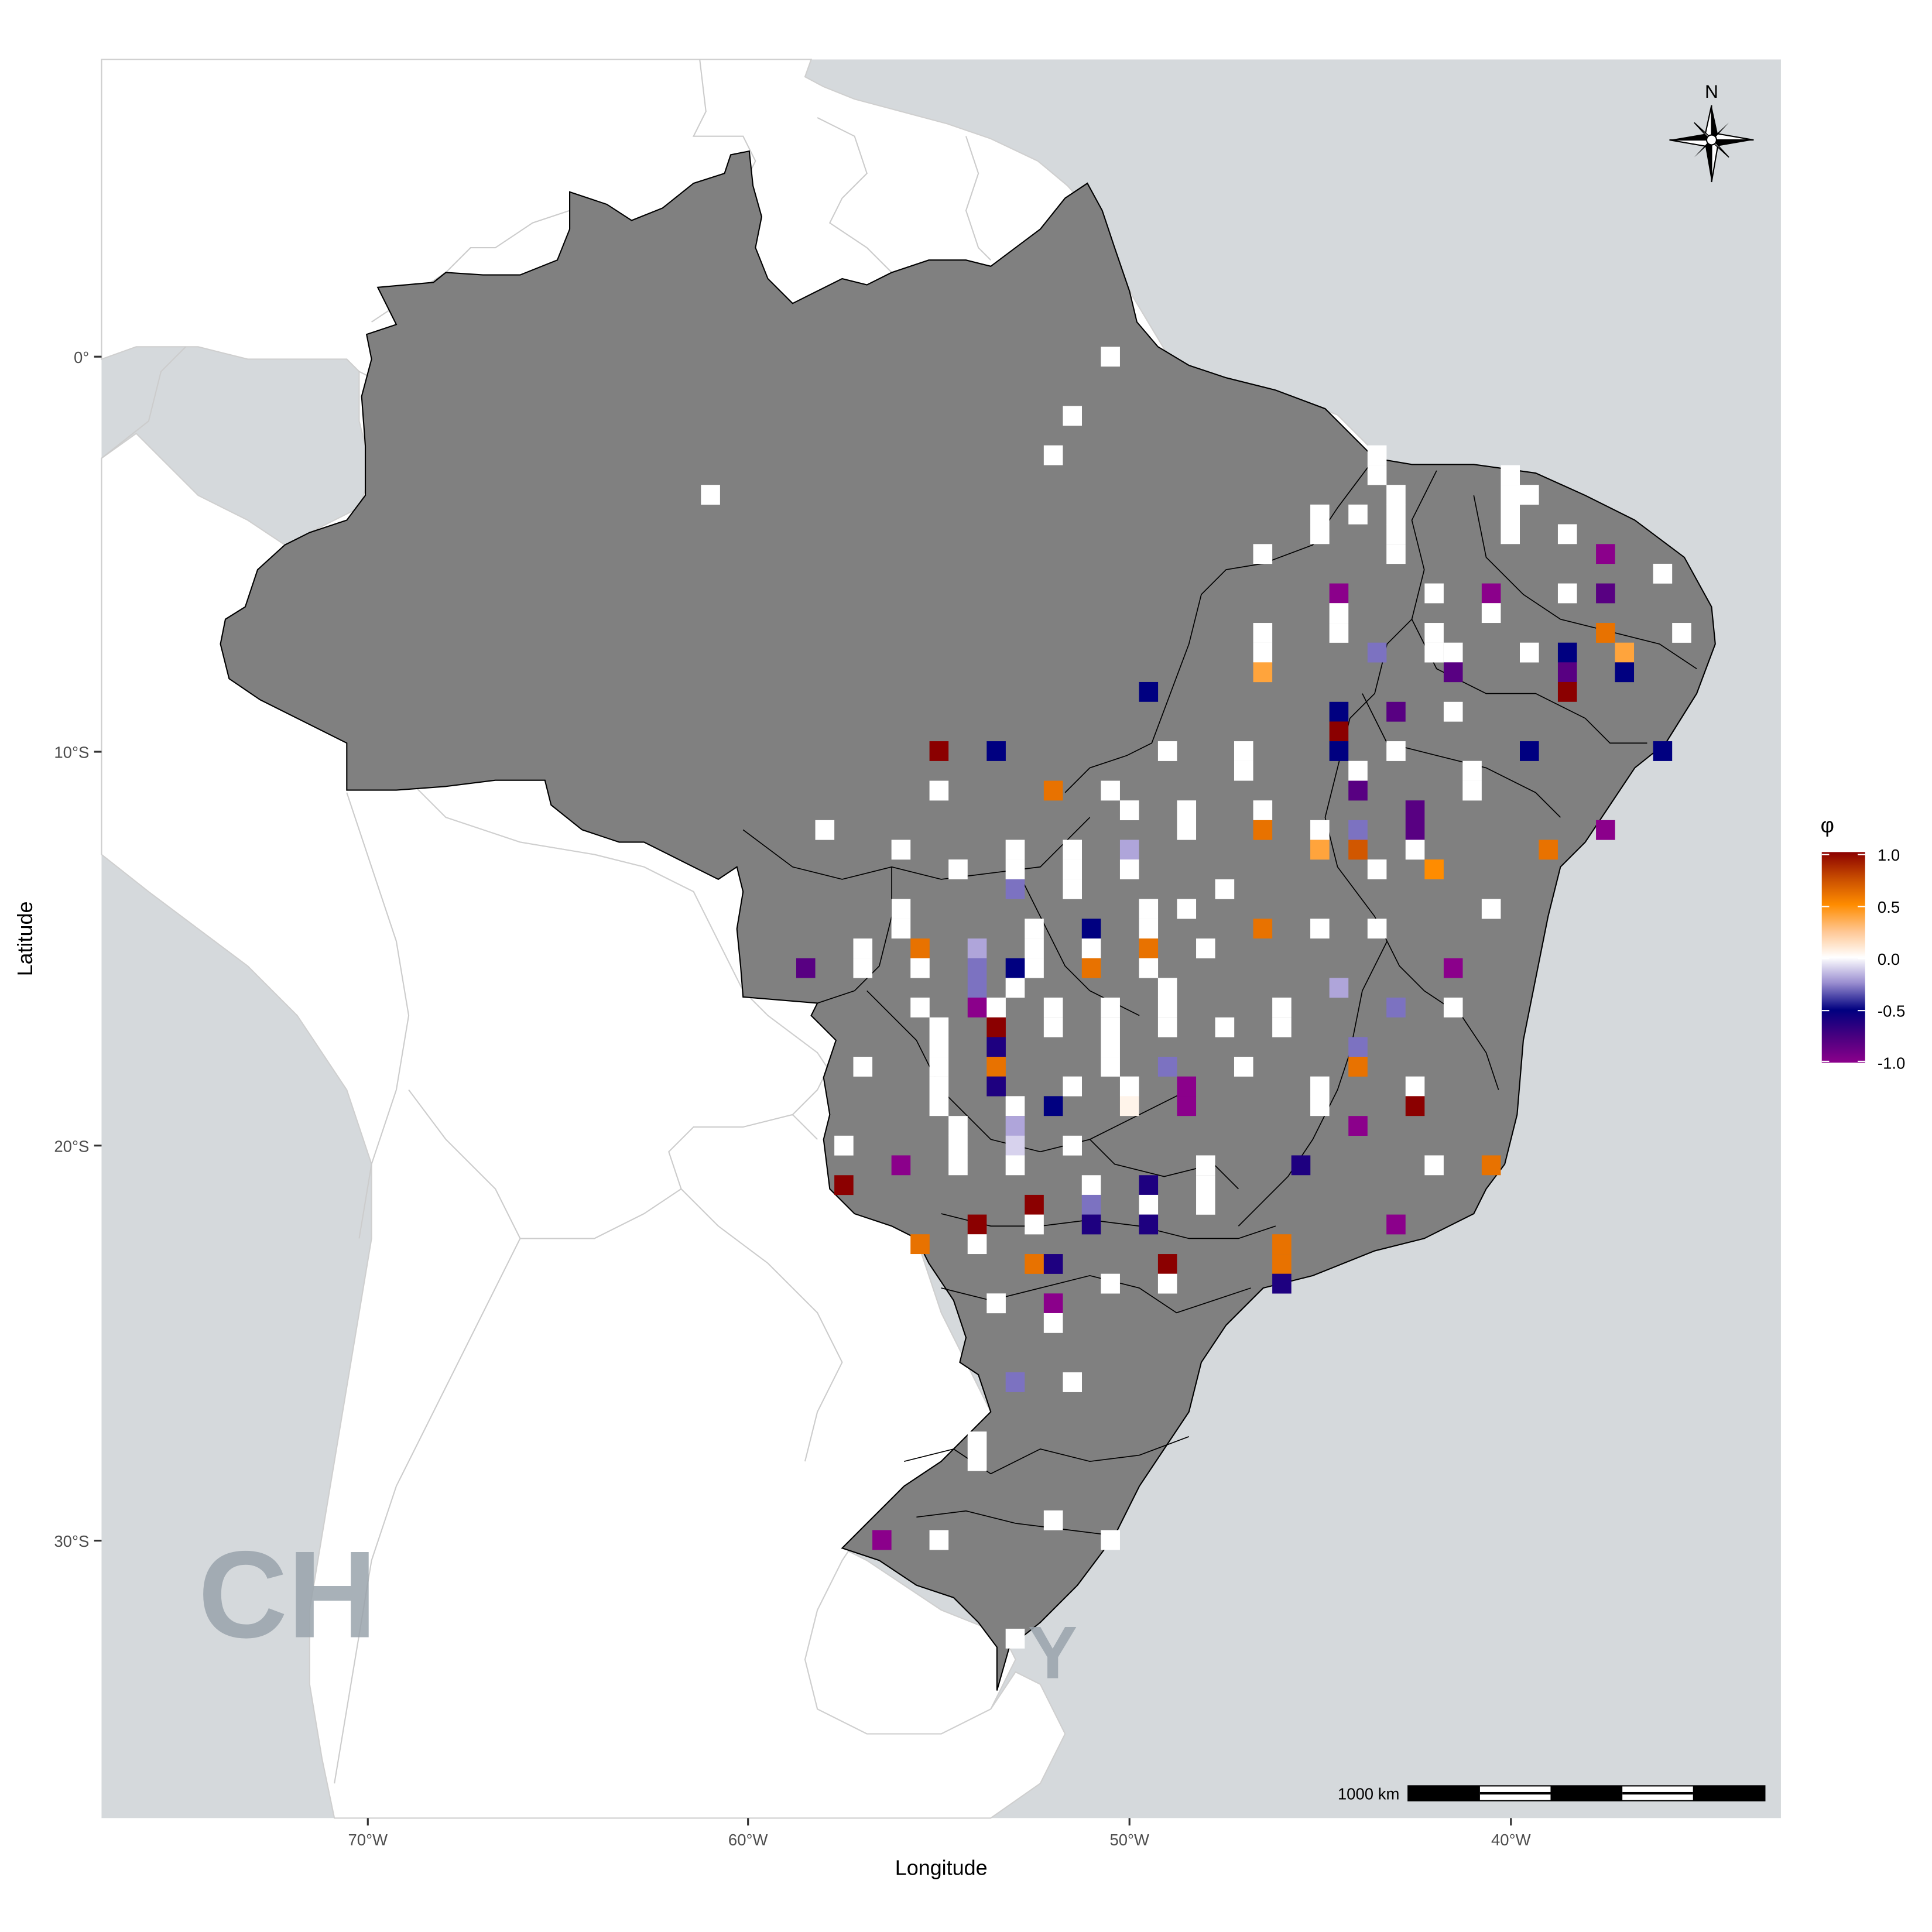 This screenshot has height=1932, width=1932. What do you see at coordinates (939, 1849) in the screenshot?
I see `x-axis: 70°W 60°W 50°W 40°W Longitude` at bounding box center [939, 1849].